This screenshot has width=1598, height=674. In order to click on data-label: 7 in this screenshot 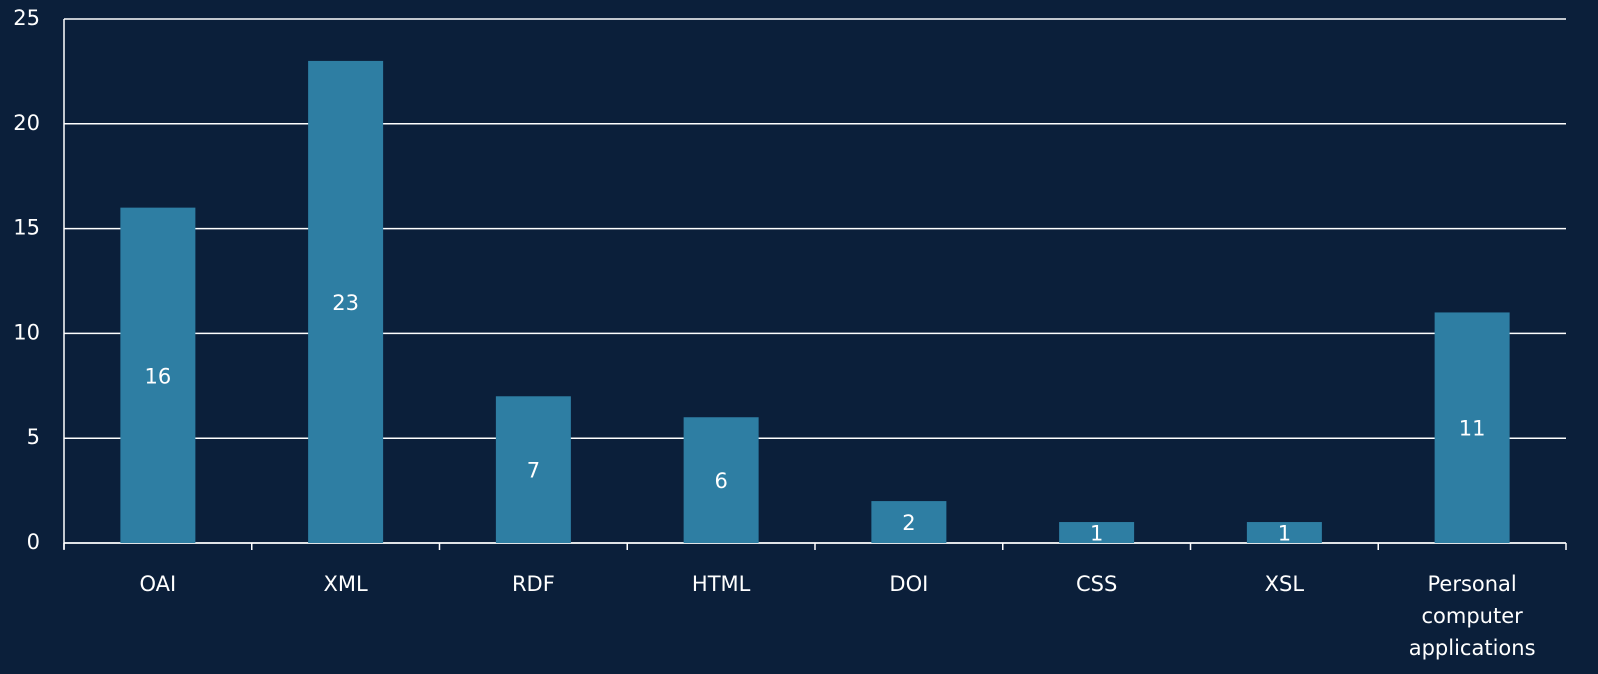, I will do `click(533, 471)`.